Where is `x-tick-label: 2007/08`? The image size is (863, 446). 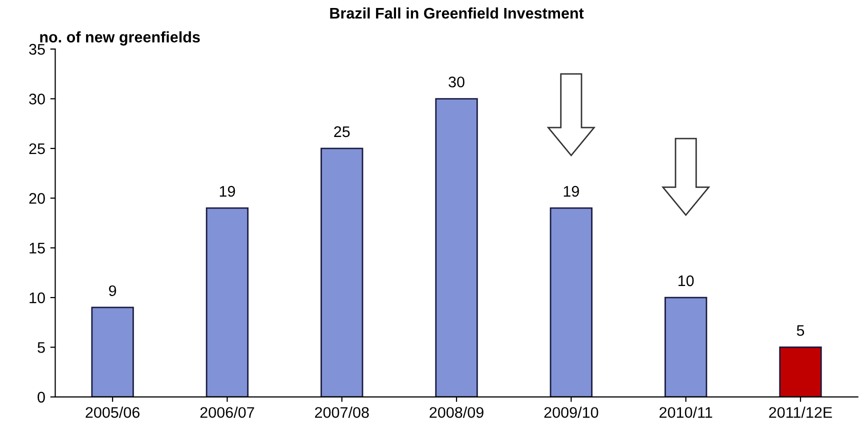
x-tick-label: 2007/08 is located at coordinates (342, 412).